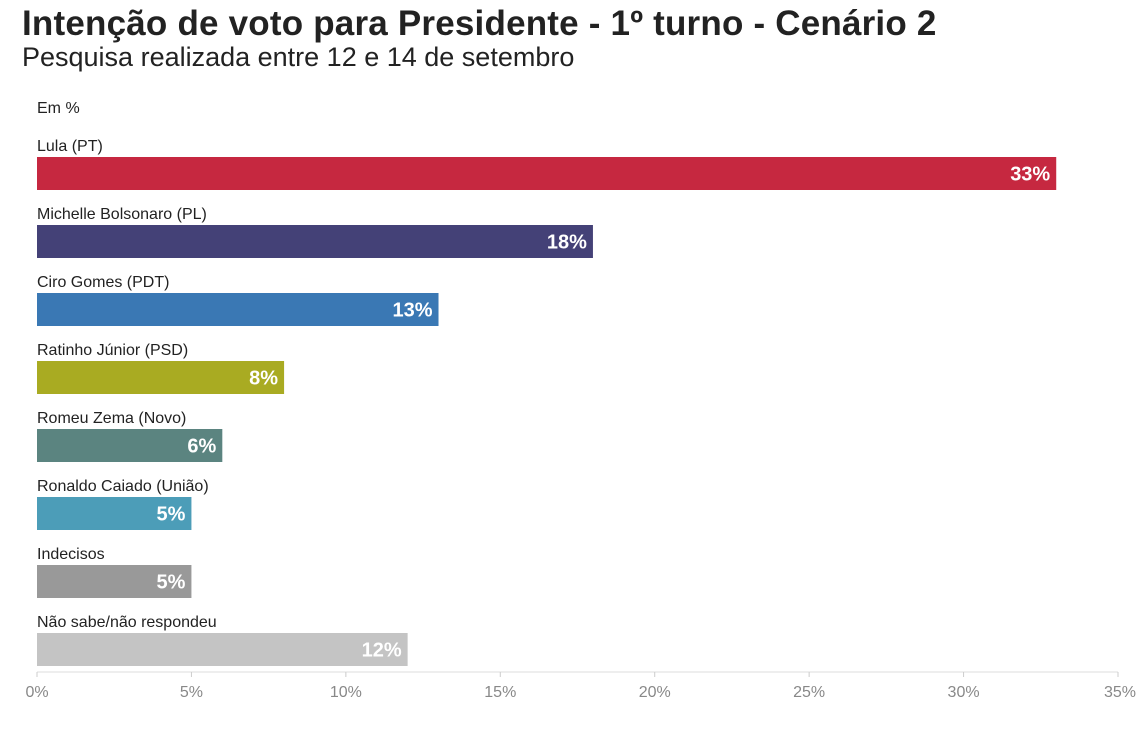 Image resolution: width=1147 pixels, height=730 pixels. Describe the element at coordinates (112, 350) in the screenshot. I see `category-label: Ratinho Júnior (PSD)` at that location.